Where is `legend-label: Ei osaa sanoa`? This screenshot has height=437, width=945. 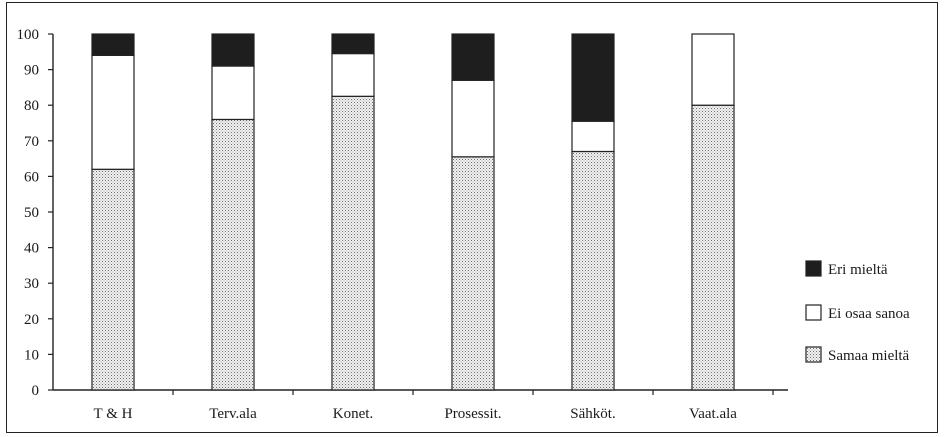
legend-label: Ei osaa sanoa is located at coordinates (869, 314).